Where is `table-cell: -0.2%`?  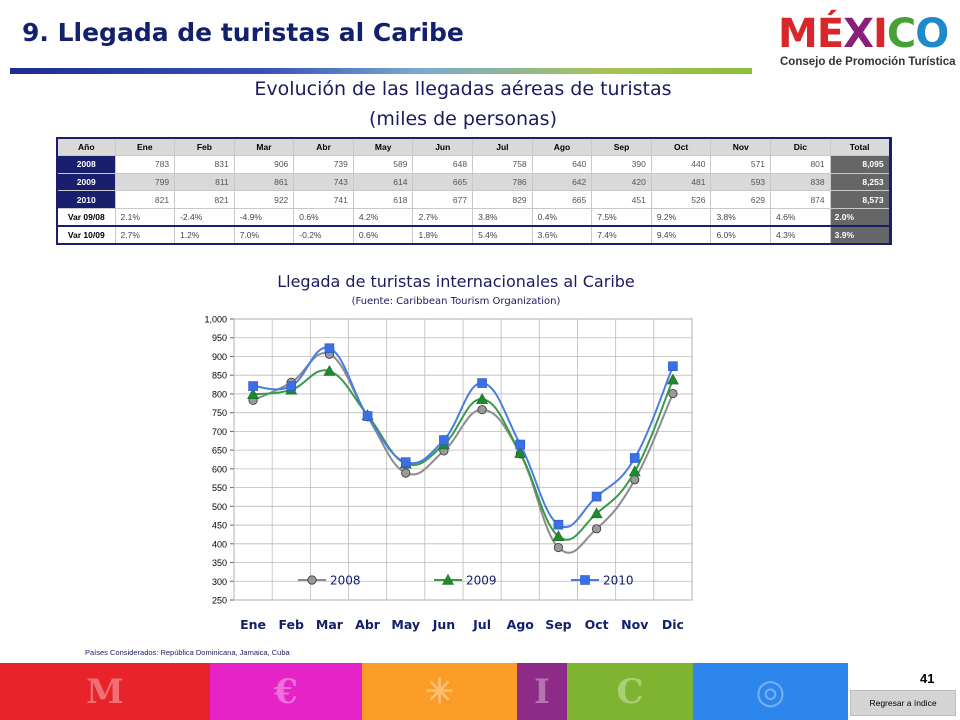 table-cell: -0.2% is located at coordinates (323, 235).